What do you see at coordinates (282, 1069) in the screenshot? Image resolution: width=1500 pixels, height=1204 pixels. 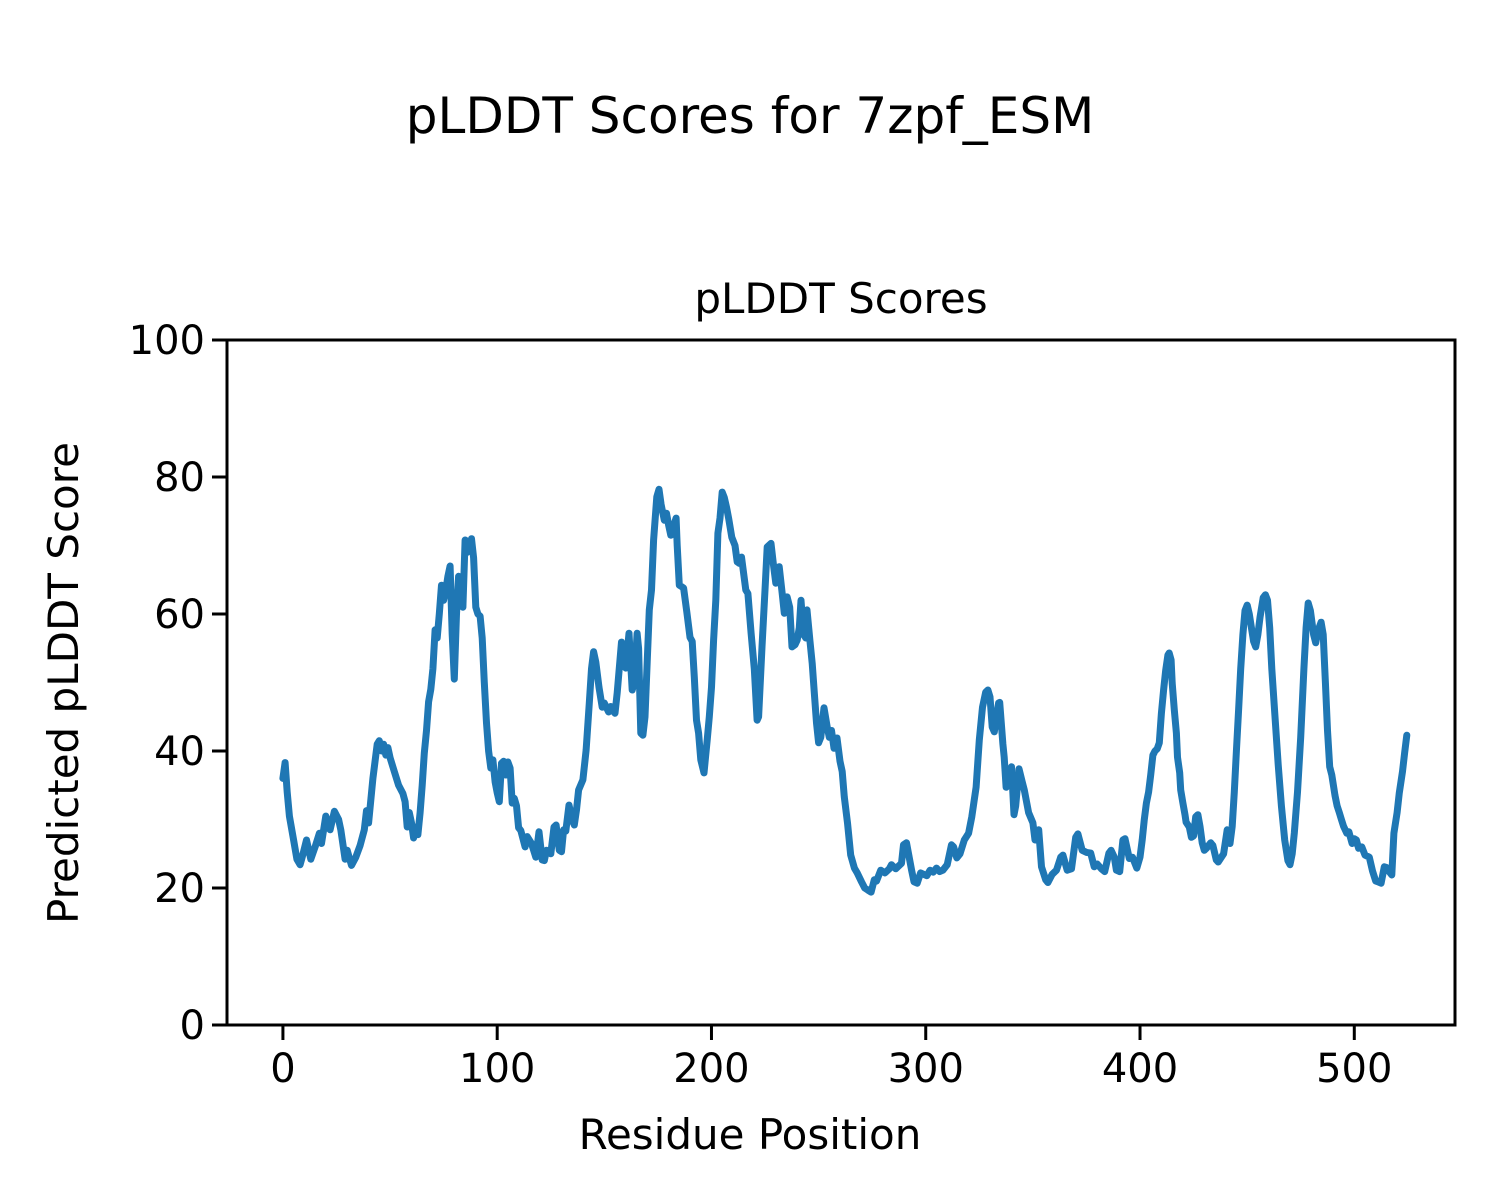 I see `x-tick-label: 0` at bounding box center [282, 1069].